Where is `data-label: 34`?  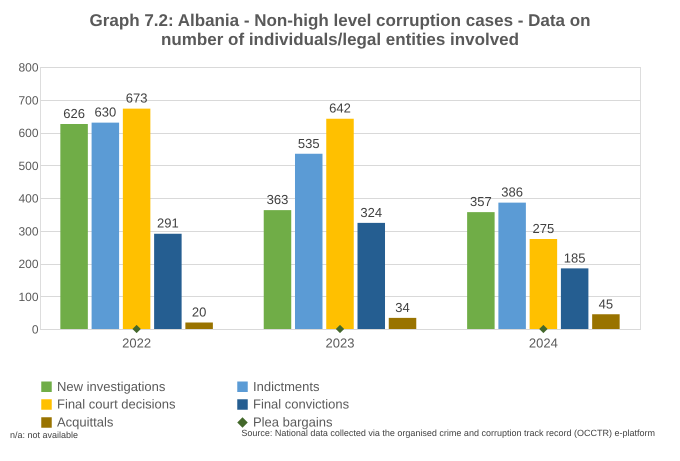
data-label: 34 is located at coordinates (402, 307).